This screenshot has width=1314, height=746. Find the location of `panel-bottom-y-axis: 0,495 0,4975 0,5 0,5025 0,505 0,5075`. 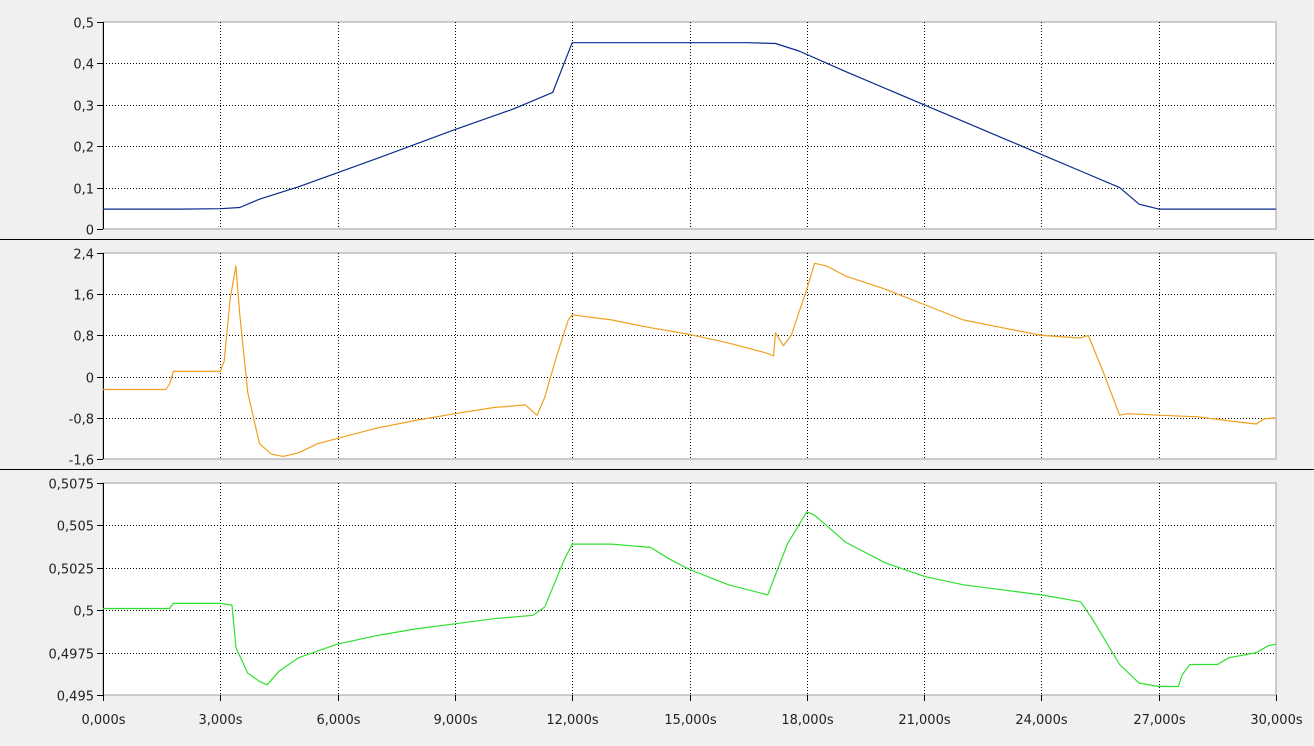

panel-bottom-y-axis: 0,495 0,4975 0,5 0,5025 0,505 0,5075 is located at coordinates (76, 591).